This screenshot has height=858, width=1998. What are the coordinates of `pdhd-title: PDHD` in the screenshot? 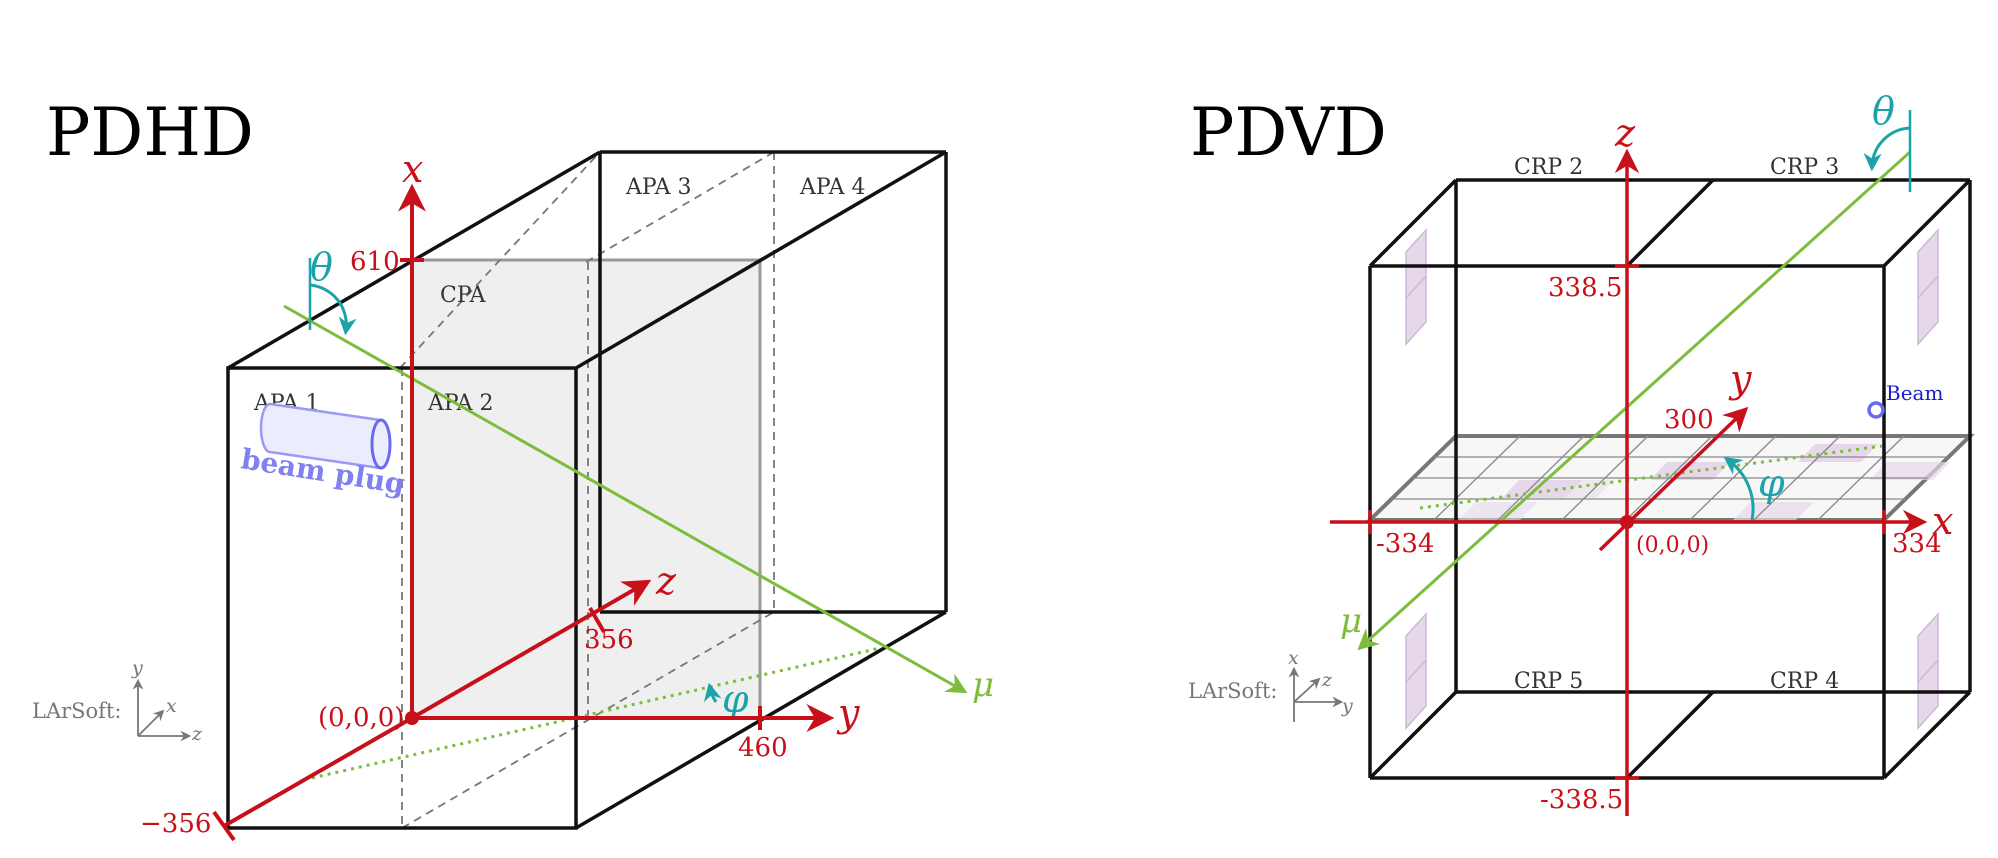 It's located at (150, 132).